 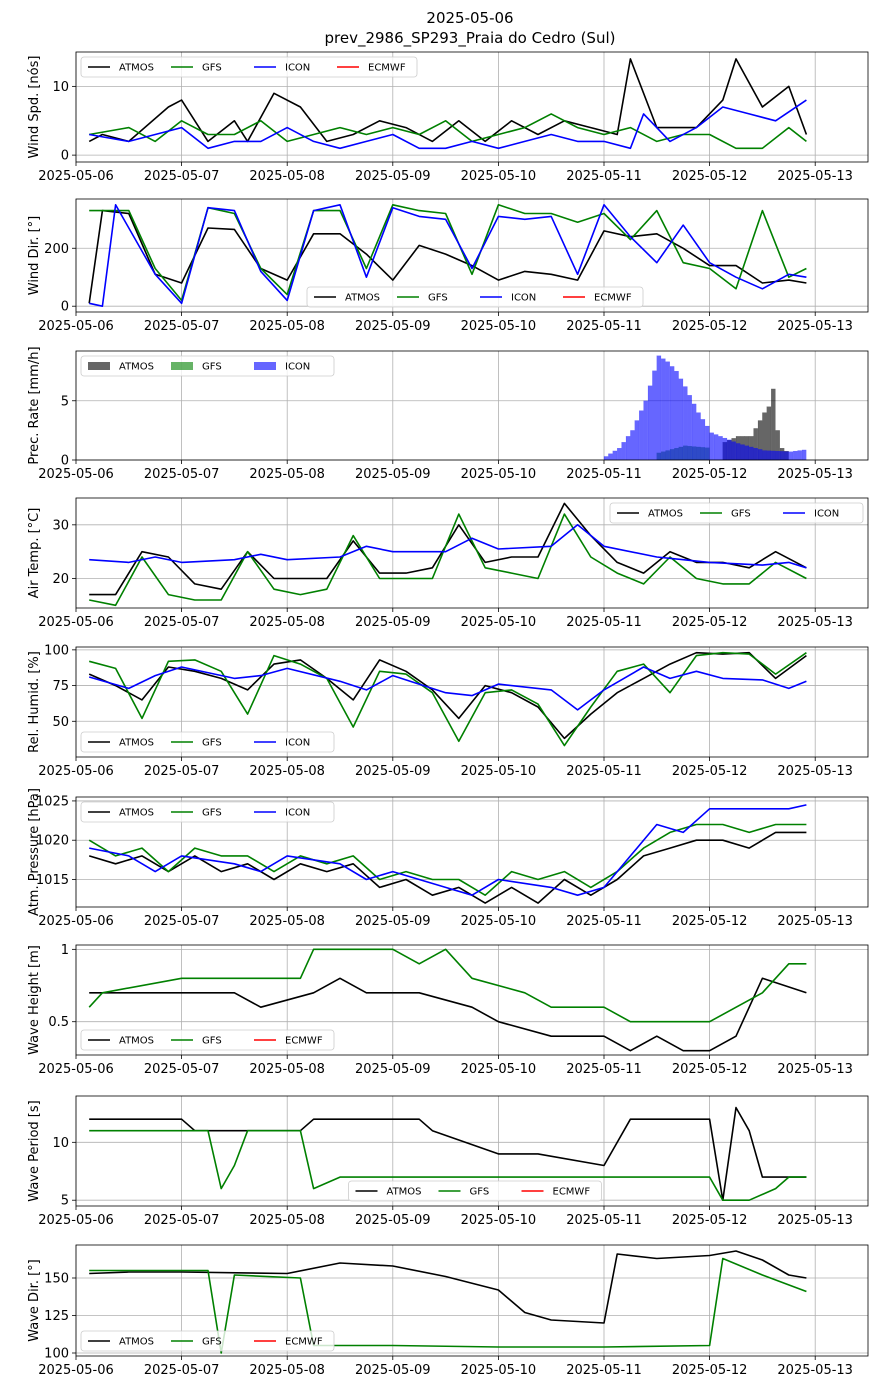 I want to click on y-tick-label: 20, so click(x=60, y=579).